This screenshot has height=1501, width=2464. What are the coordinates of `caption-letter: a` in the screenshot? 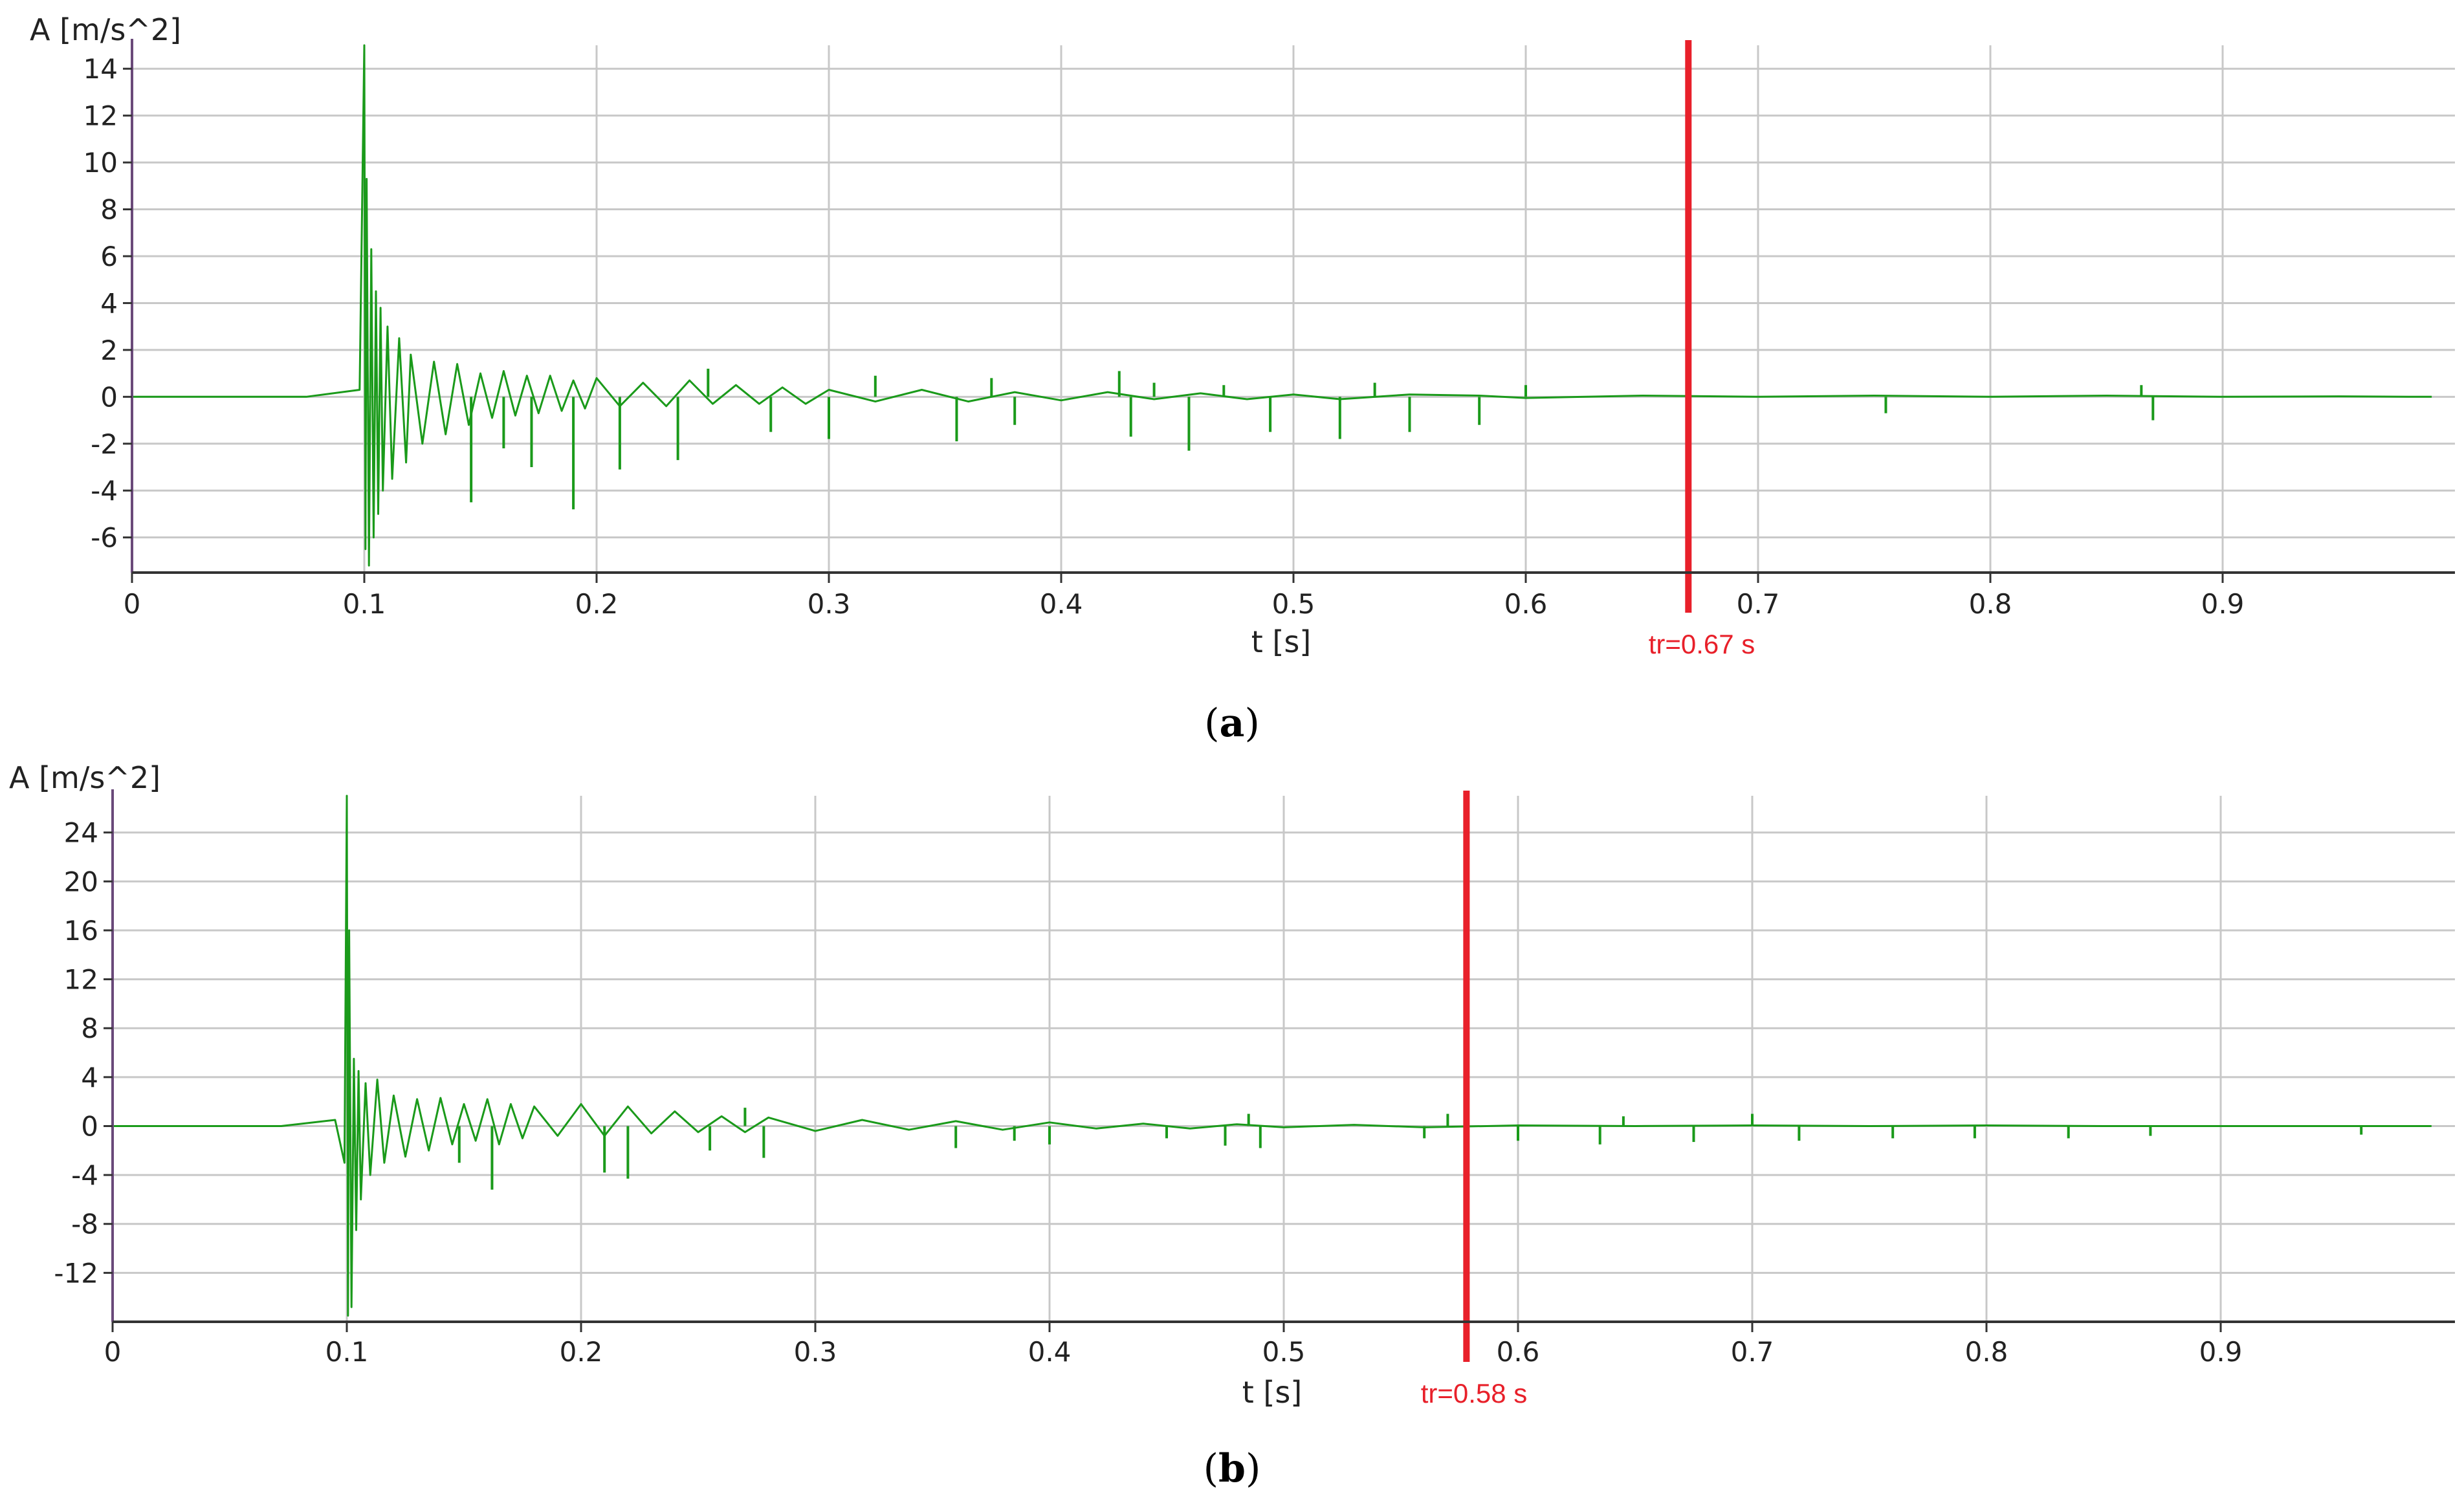 It's located at (1232, 723).